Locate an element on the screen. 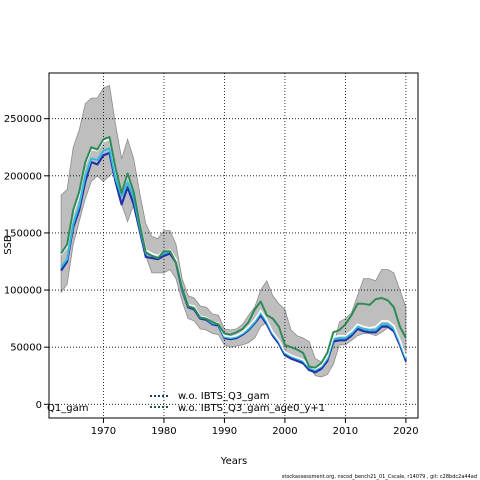 This screenshot has width=480, height=480. x-axis: 1970 1980 1990 2000 2010 2020 is located at coordinates (255, 427).